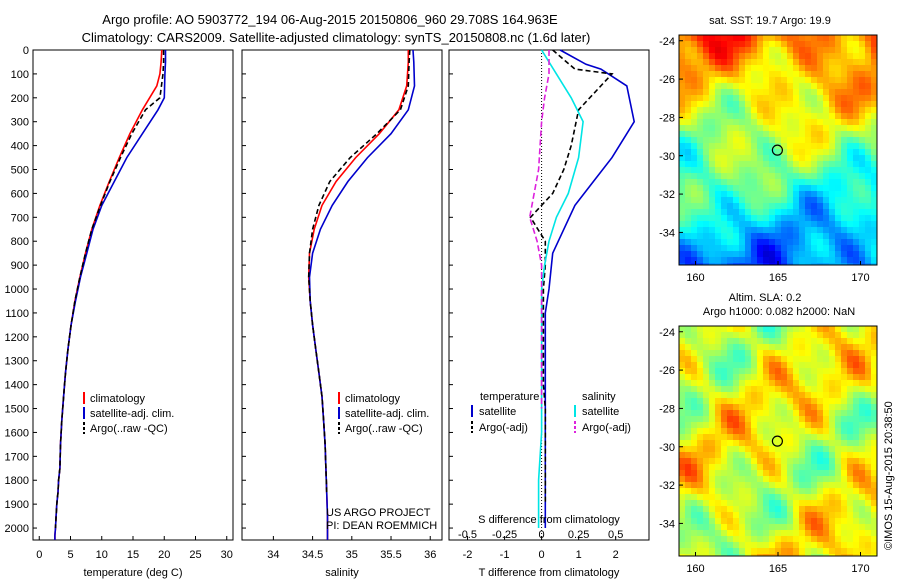 This screenshot has width=900, height=580. What do you see at coordinates (778, 150) in the screenshot?
I see `sst-map` at bounding box center [778, 150].